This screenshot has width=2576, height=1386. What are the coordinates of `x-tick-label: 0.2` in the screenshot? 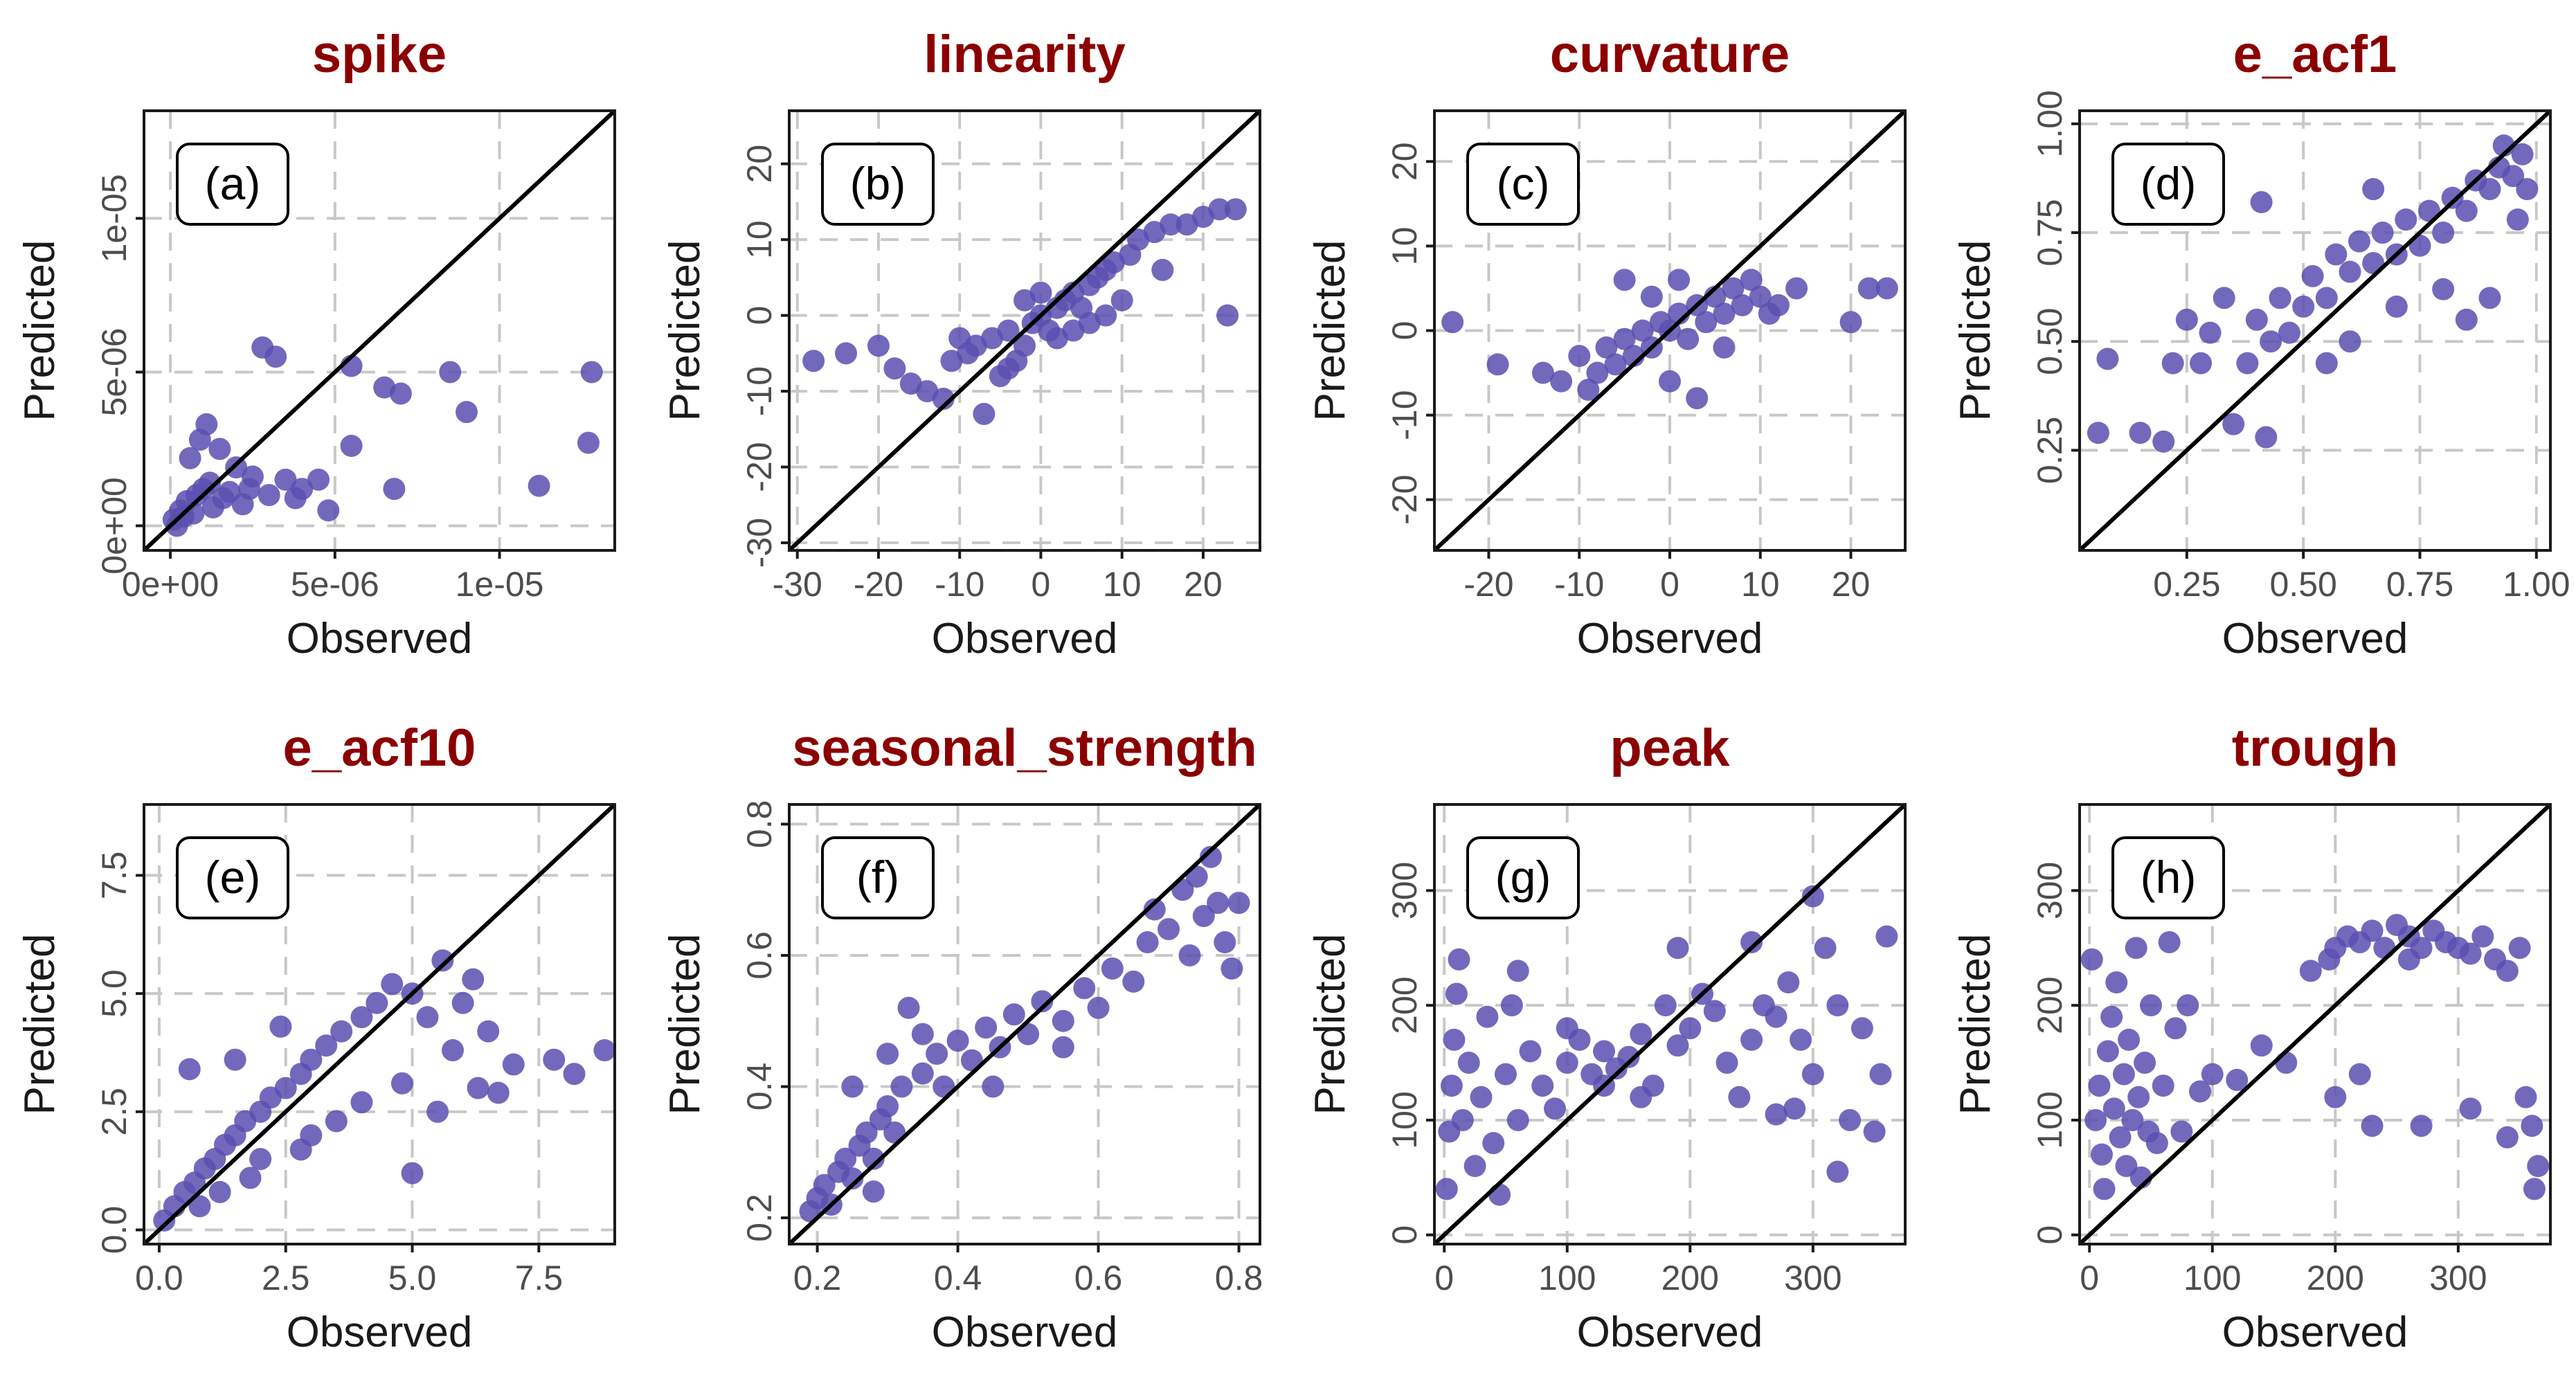 It's located at (817, 1278).